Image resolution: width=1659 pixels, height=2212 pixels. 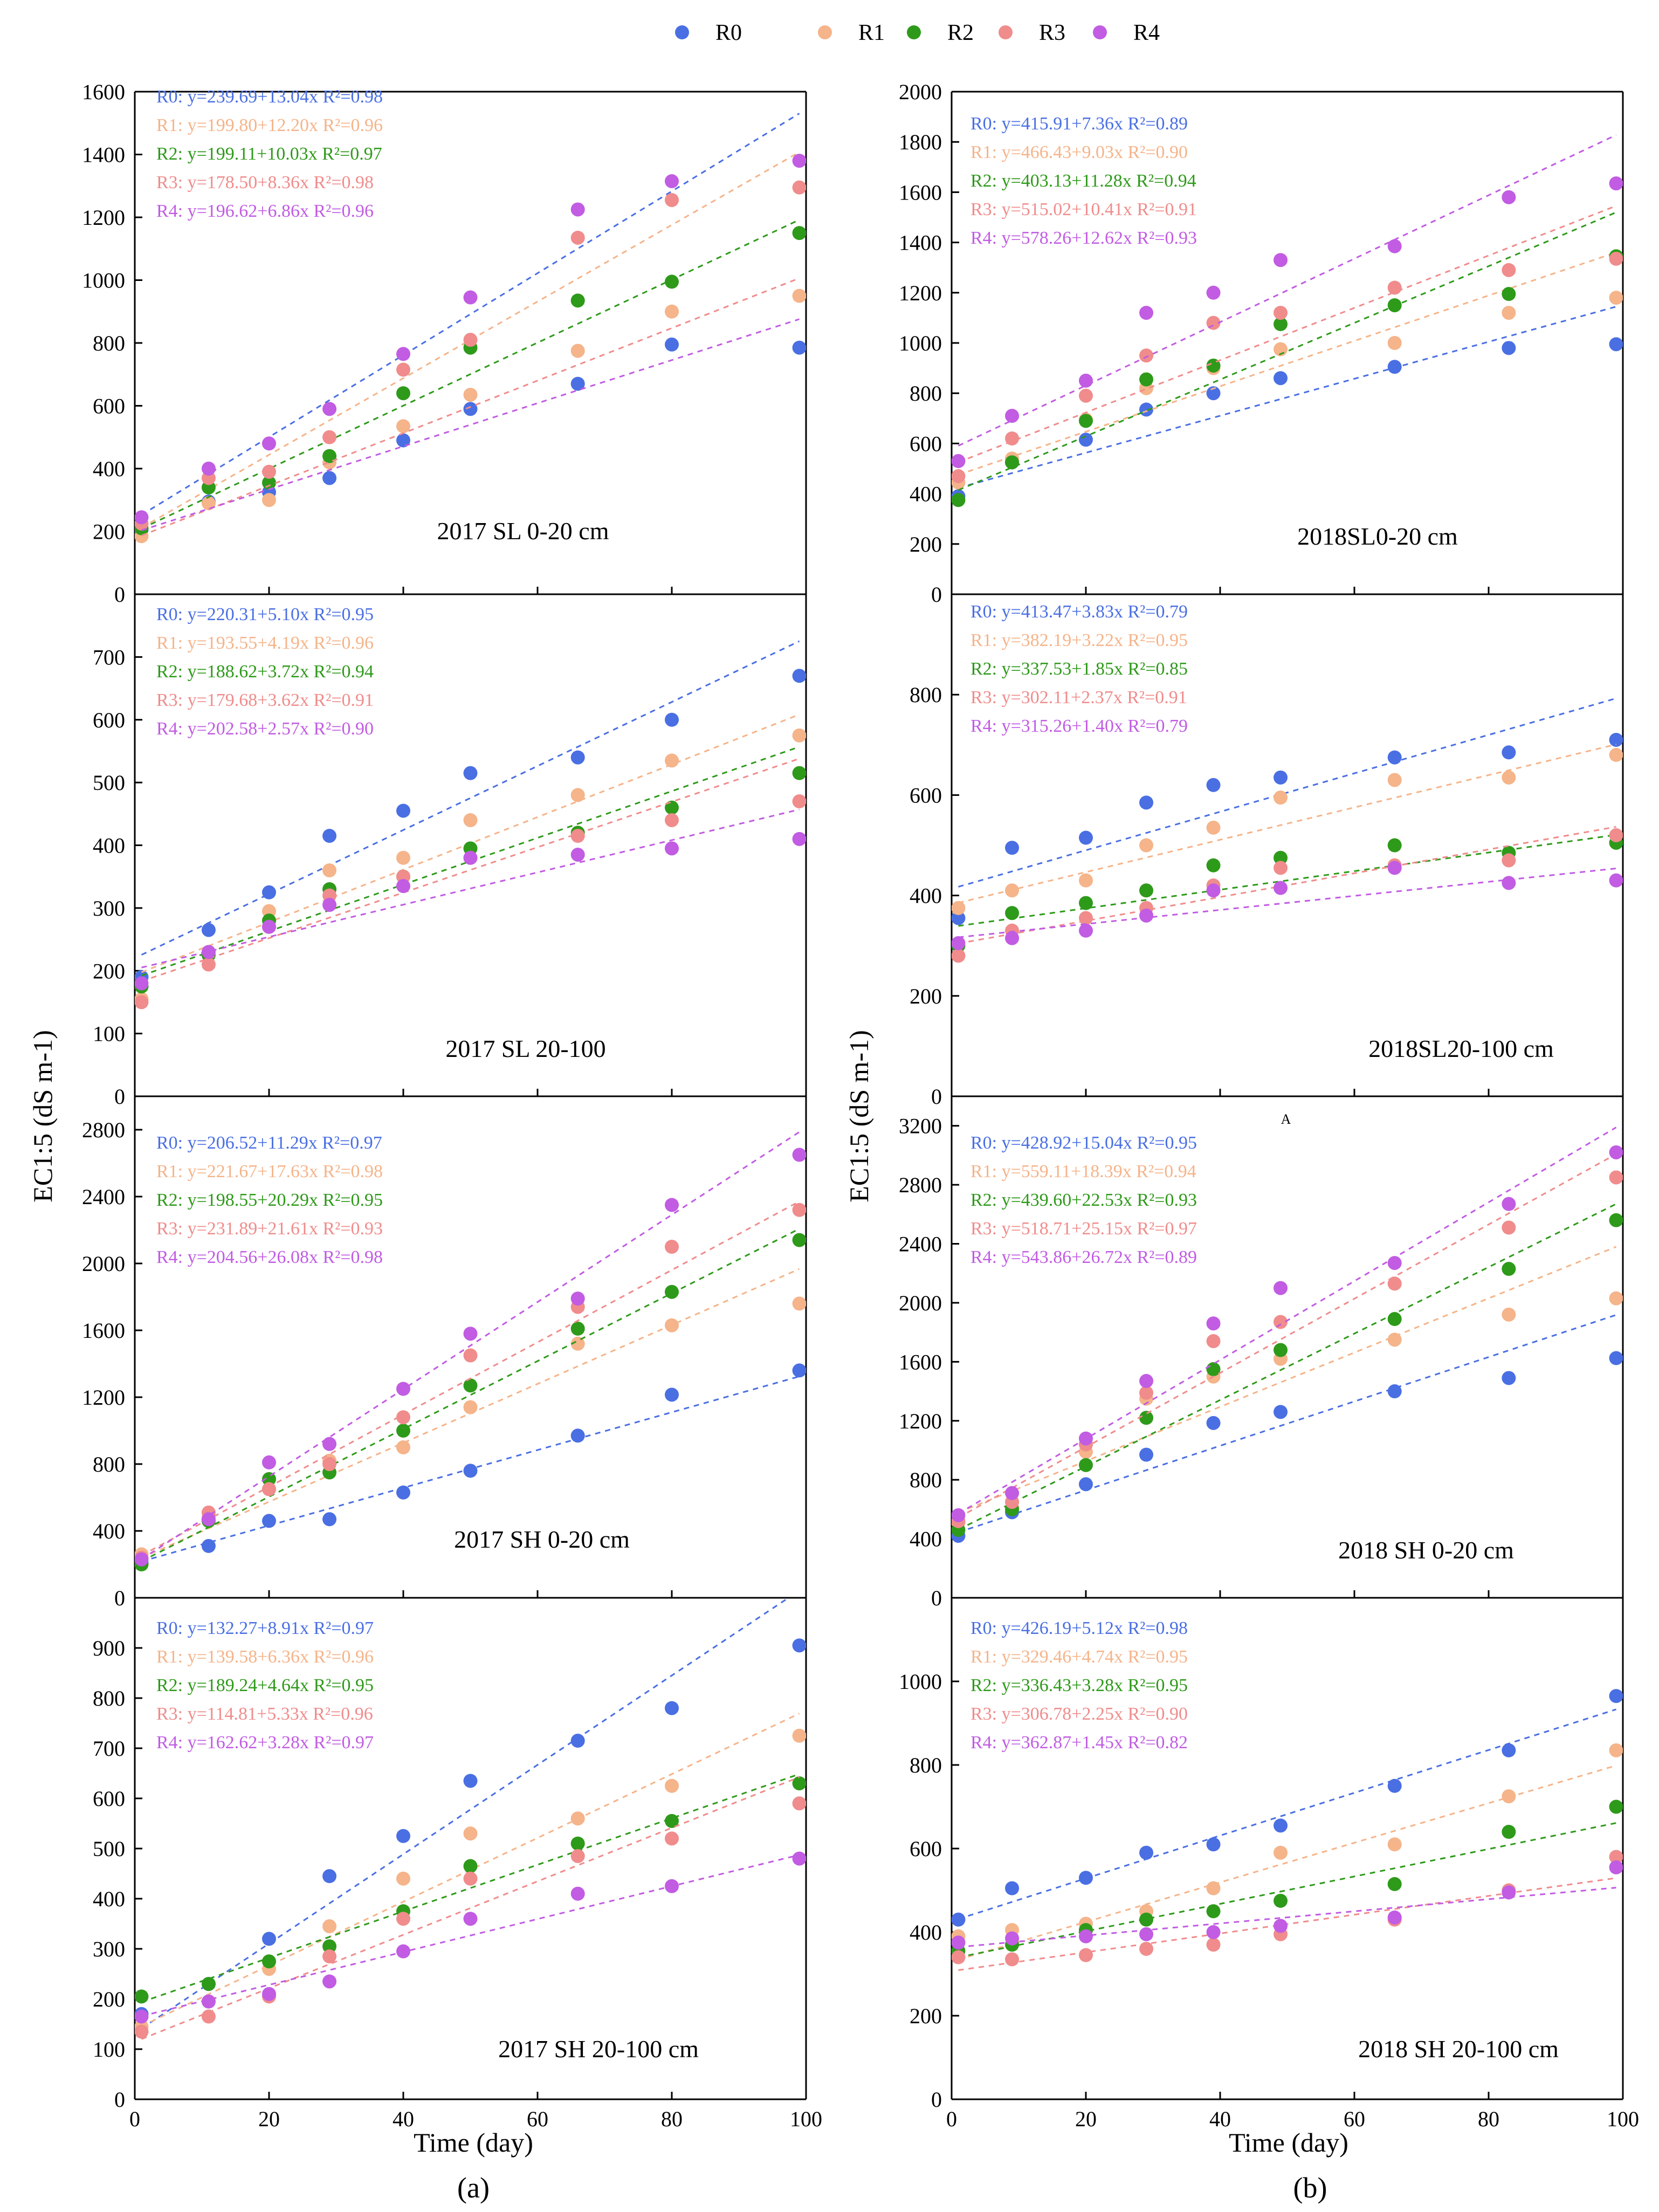 What do you see at coordinates (471, 374) in the screenshot?
I see `fit-line-r2` at bounding box center [471, 374].